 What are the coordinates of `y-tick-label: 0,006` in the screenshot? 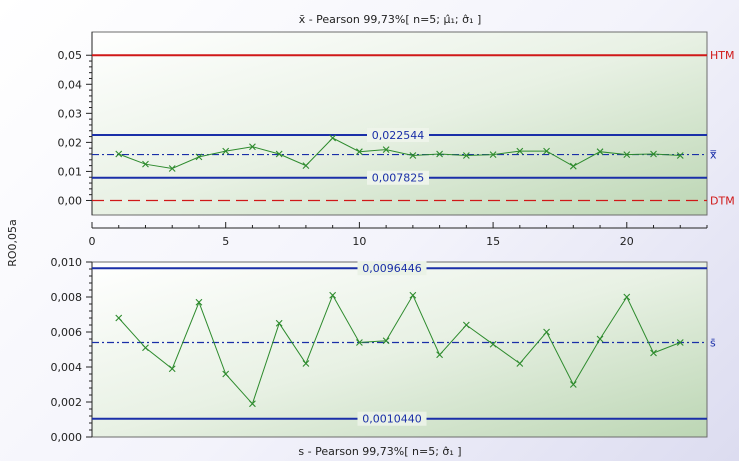 It's located at (67, 332).